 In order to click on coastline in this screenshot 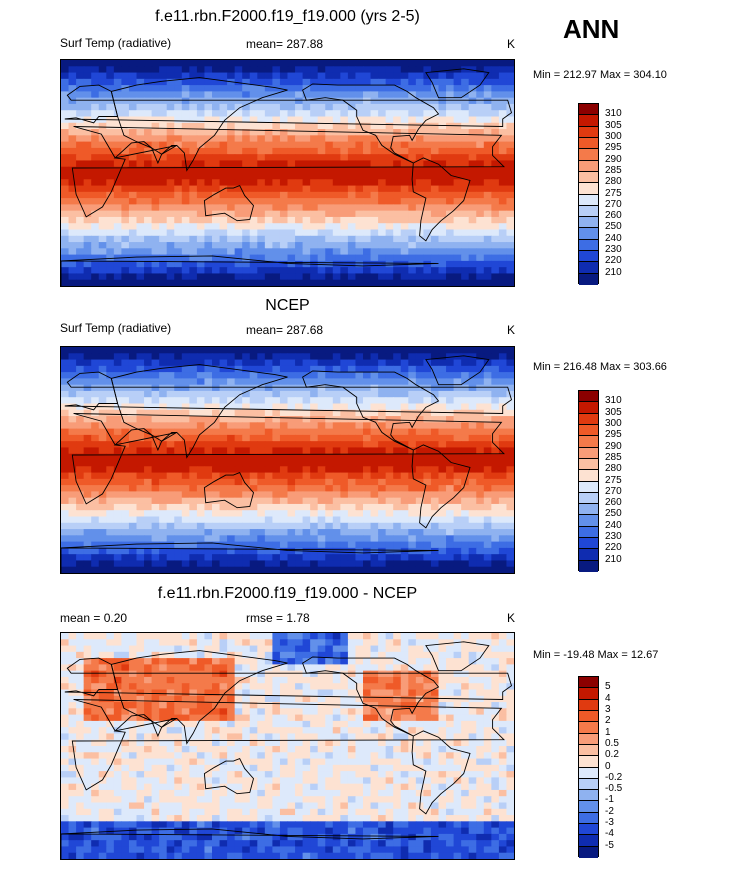, I will do `click(288, 459)`.